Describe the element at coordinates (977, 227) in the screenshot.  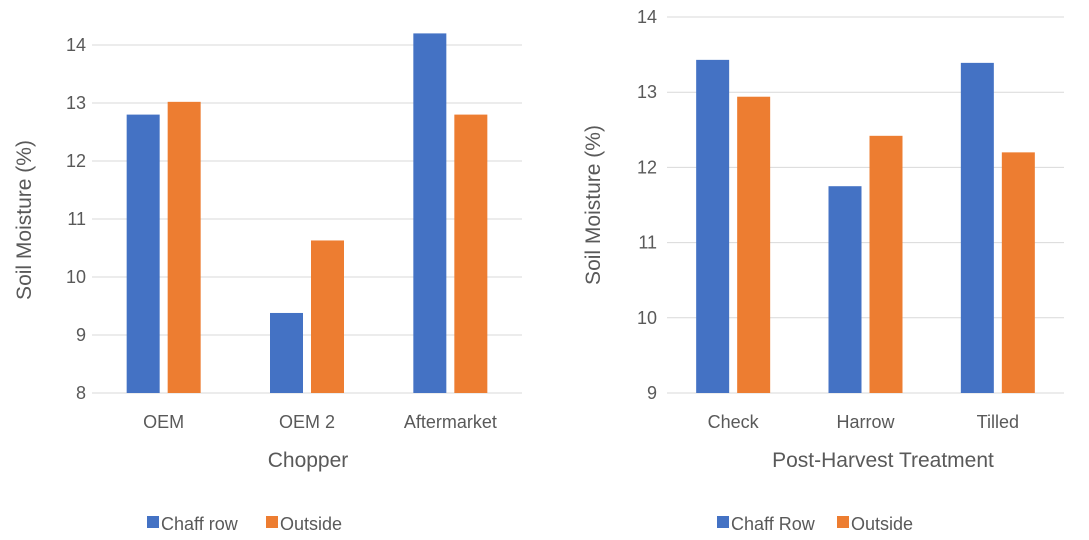
I see `bar-chaff-row-tilled` at that location.